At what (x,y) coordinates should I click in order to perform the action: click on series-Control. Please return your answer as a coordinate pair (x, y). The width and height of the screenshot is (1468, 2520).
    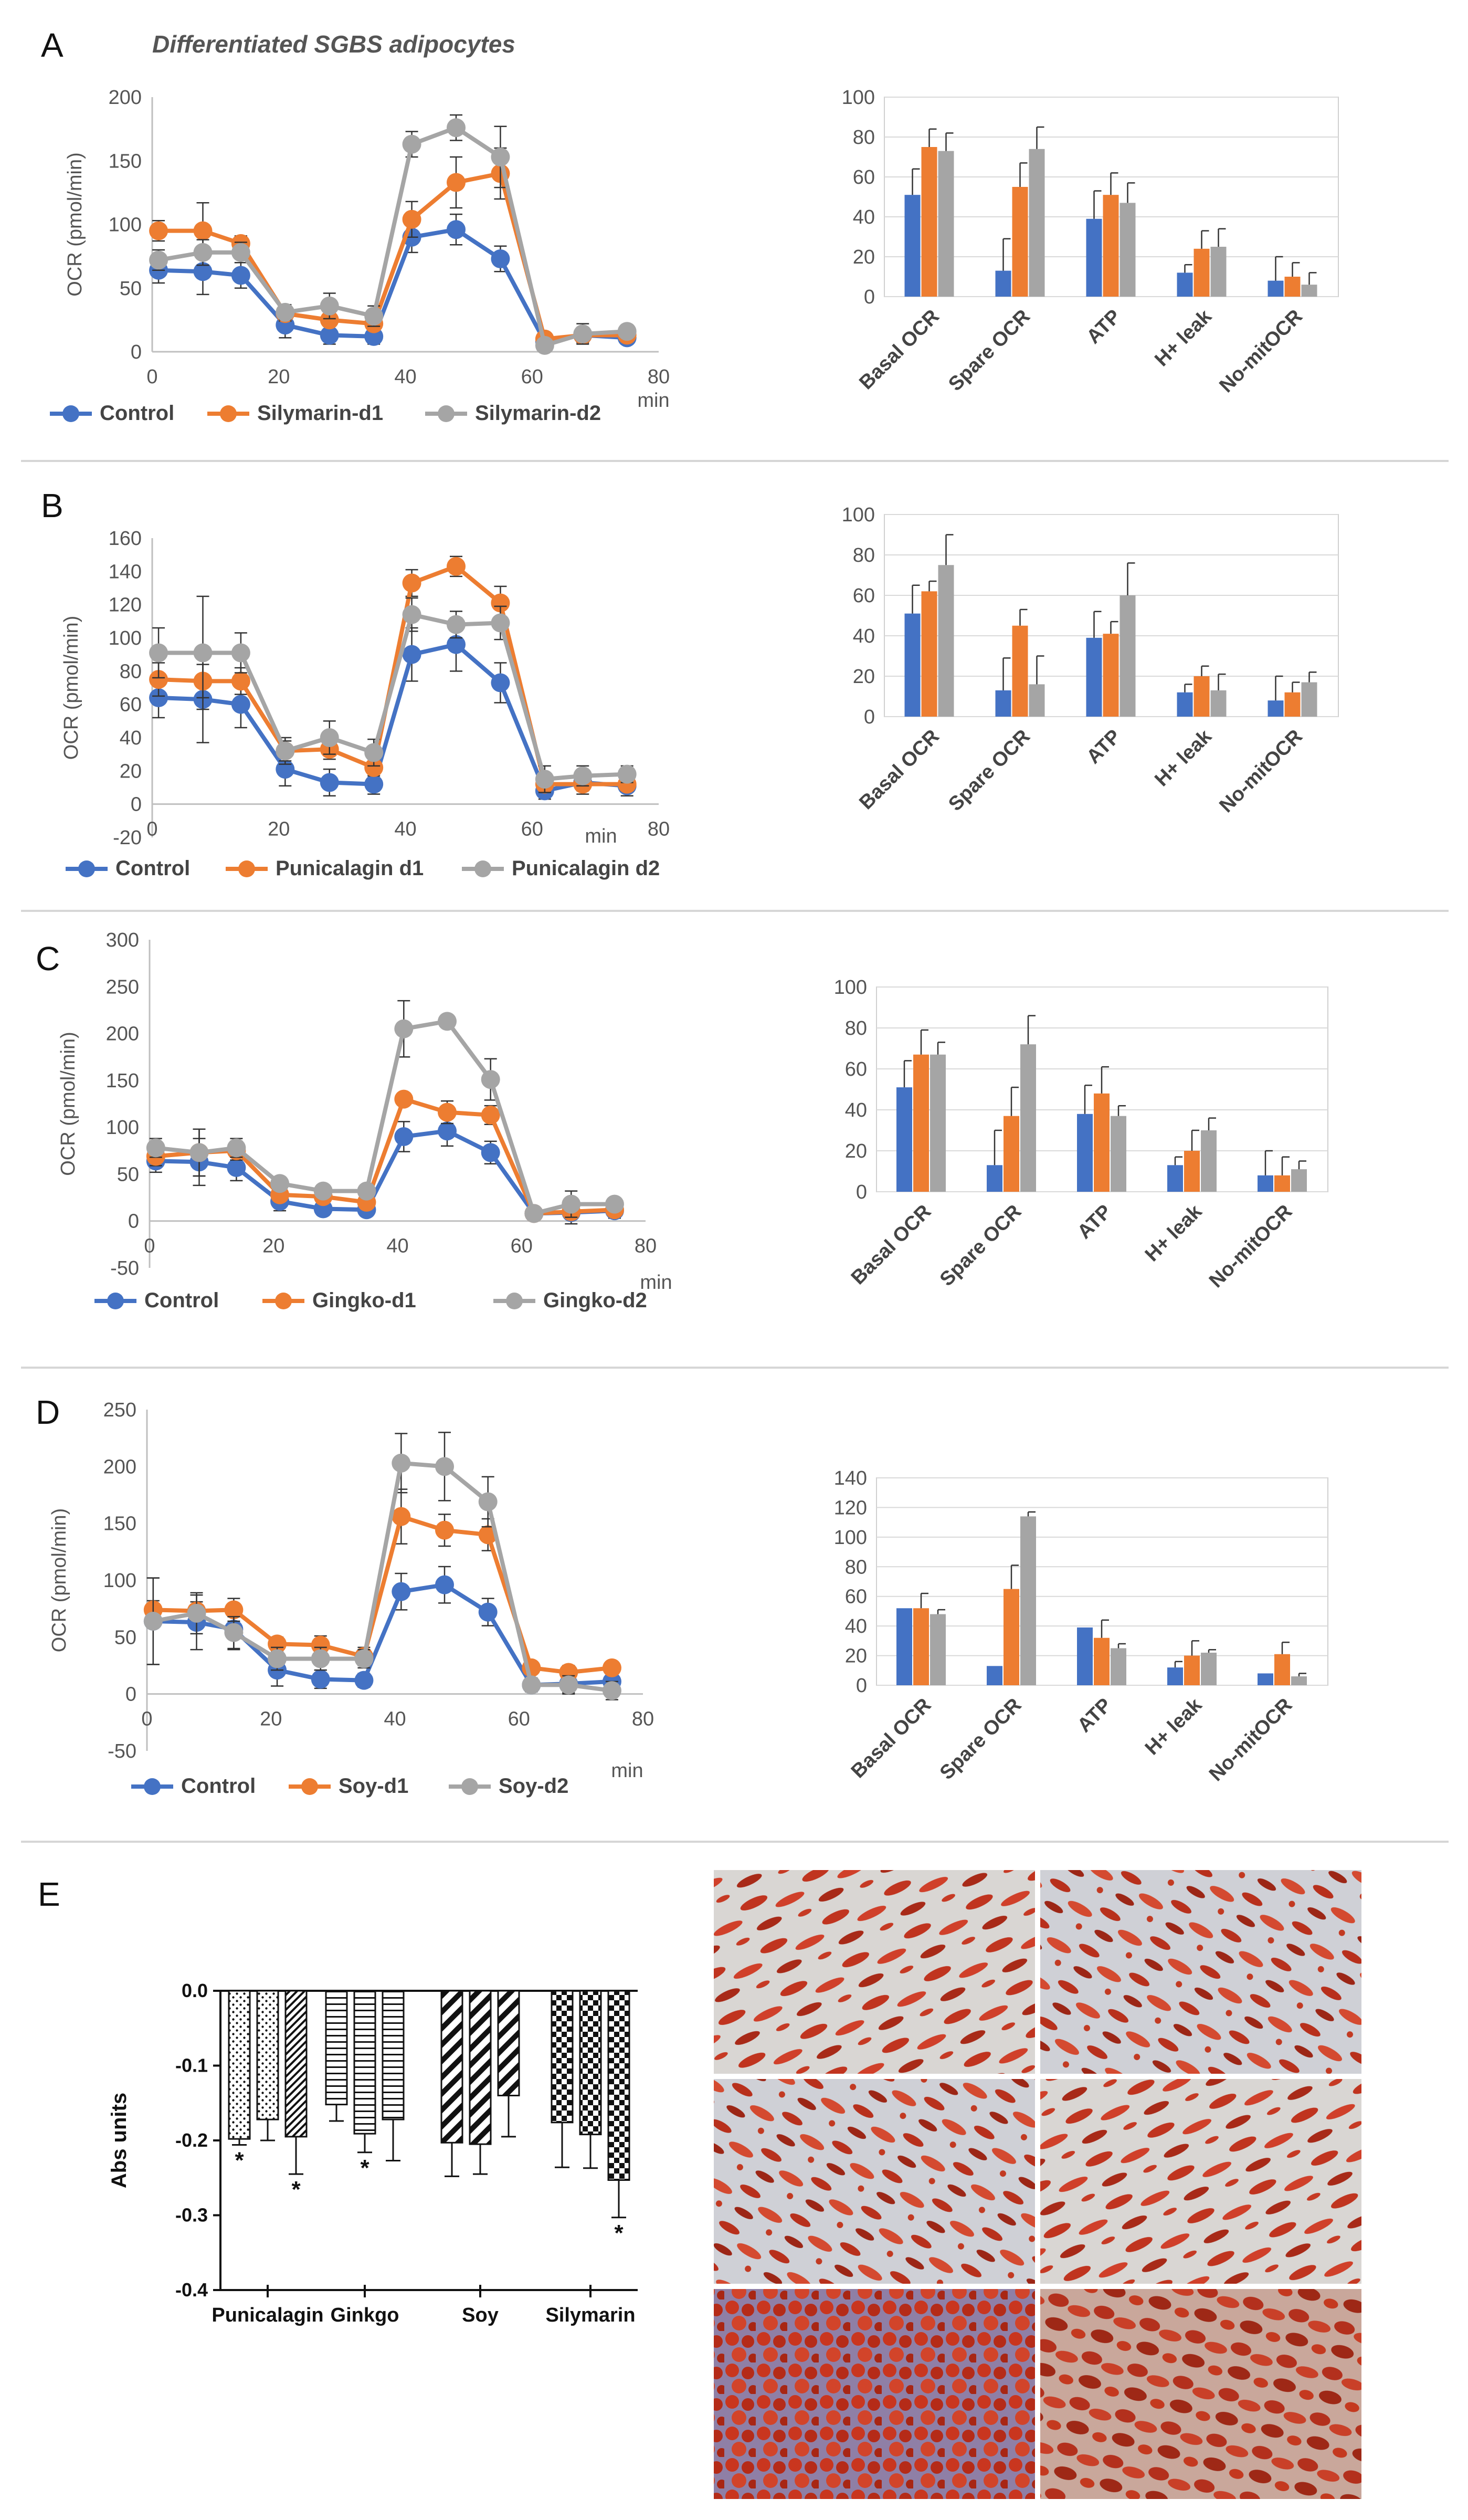
    Looking at the image, I should click on (393, 709).